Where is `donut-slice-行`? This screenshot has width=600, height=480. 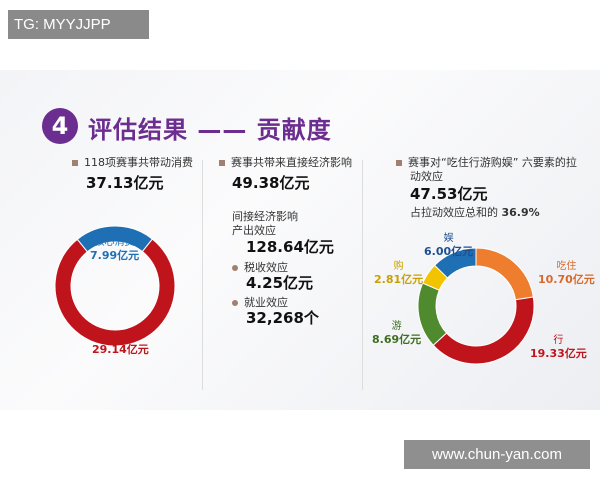
donut-slice-行 is located at coordinates (483, 330).